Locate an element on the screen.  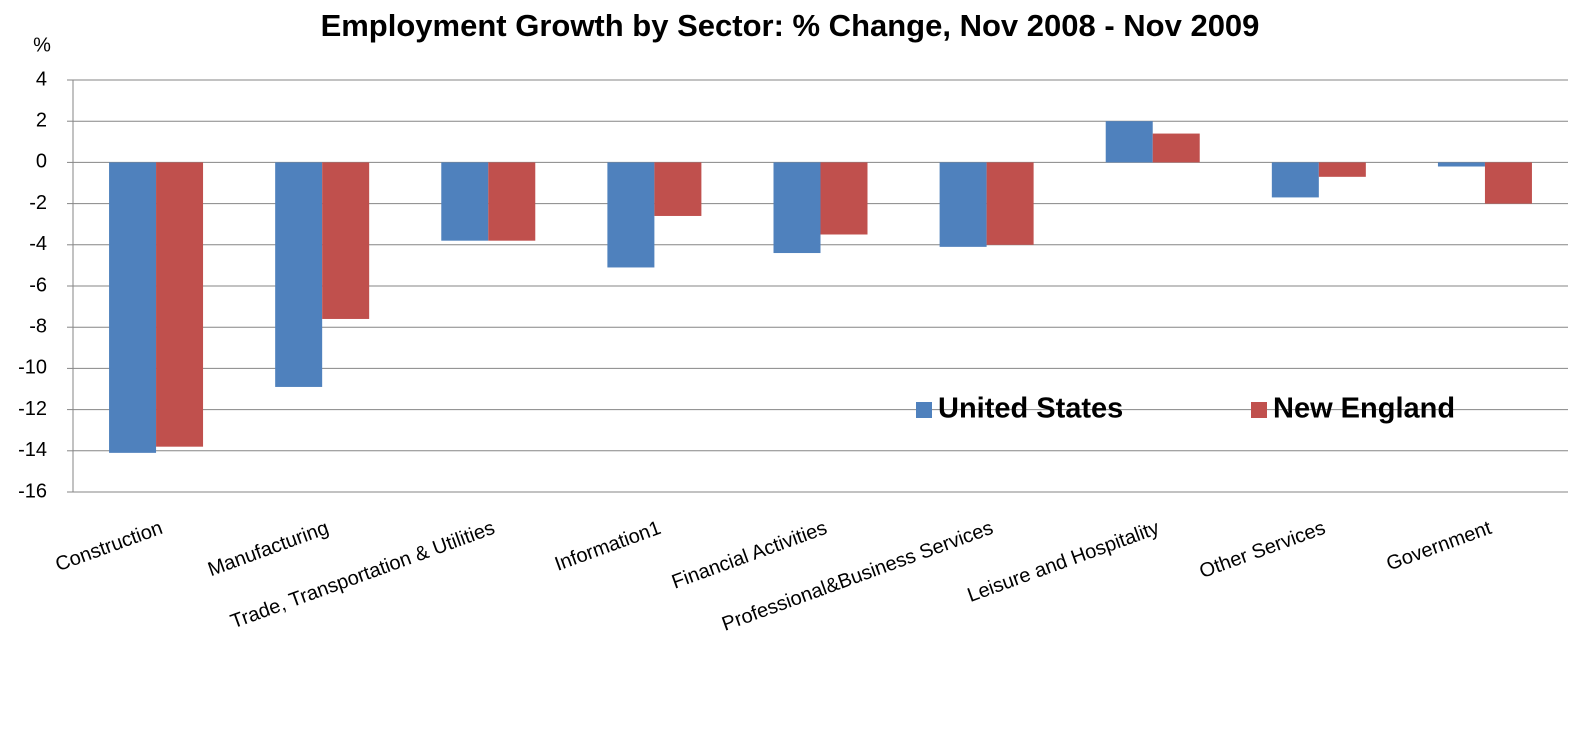
y-tick-label: 2 is located at coordinates (41, 120).